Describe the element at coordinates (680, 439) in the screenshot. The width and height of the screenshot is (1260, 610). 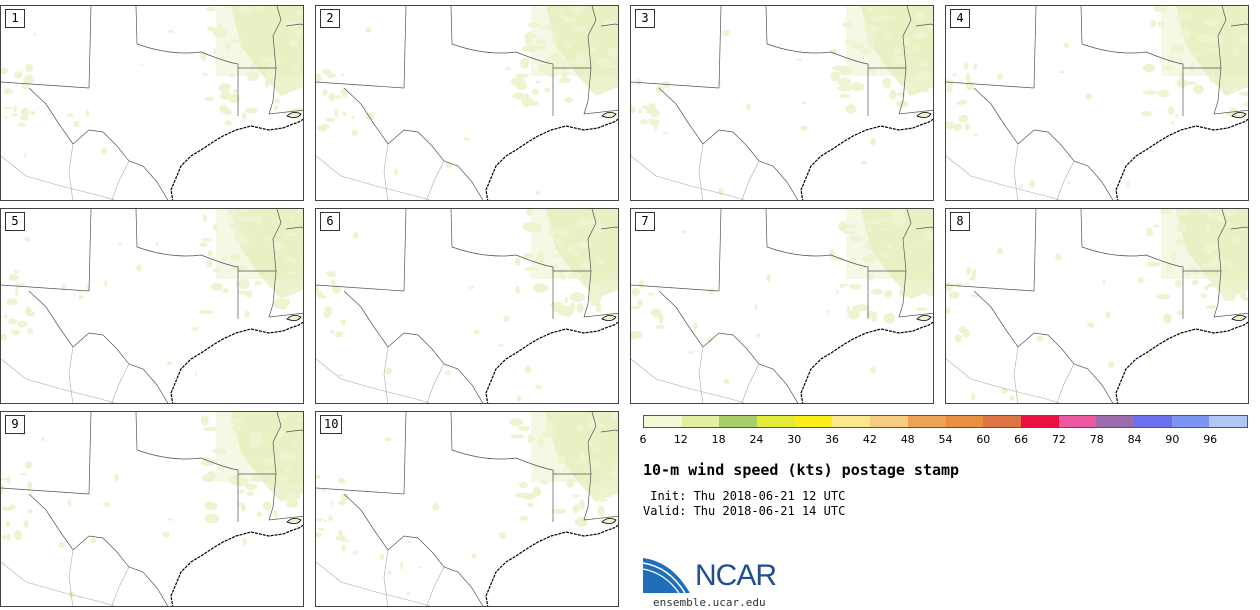
I see `colorbar-tick-label: 12` at that location.